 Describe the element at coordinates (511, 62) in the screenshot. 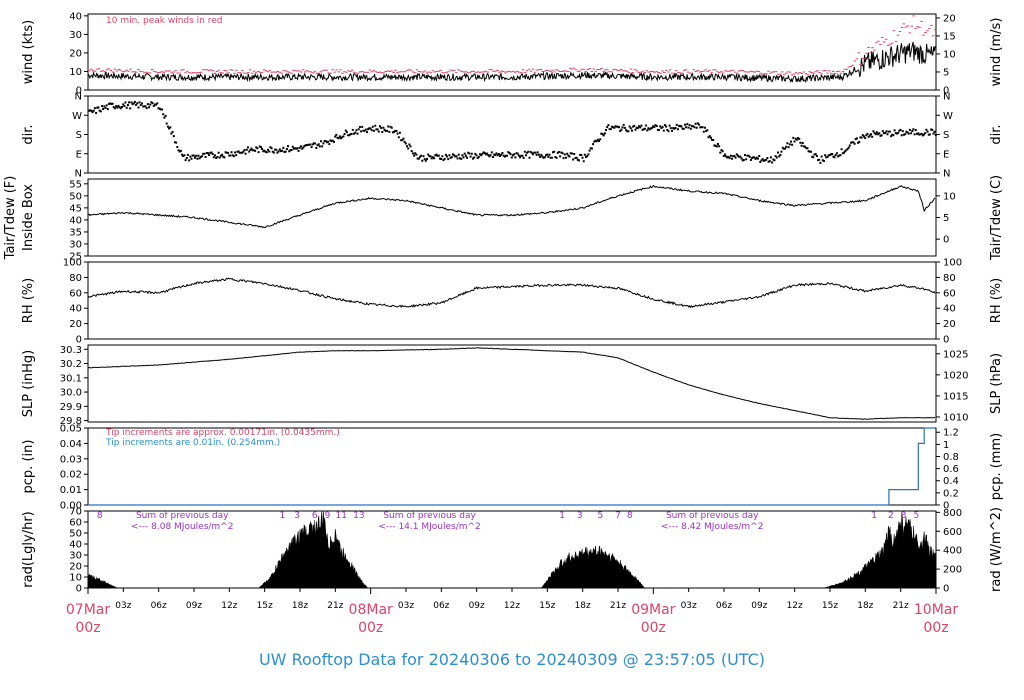

I see `wind-line` at that location.